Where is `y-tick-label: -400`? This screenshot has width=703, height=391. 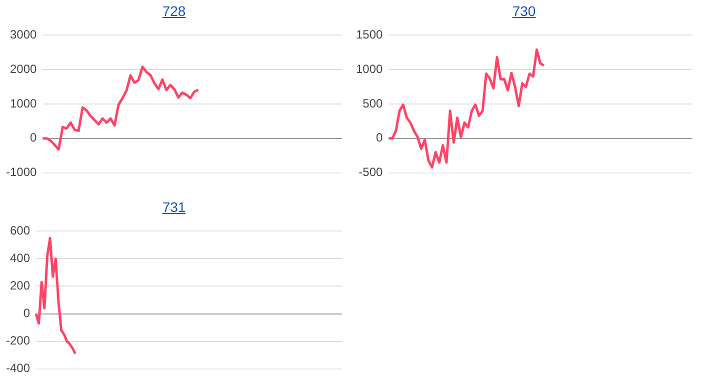
y-tick-label: -400 is located at coordinates (18, 368).